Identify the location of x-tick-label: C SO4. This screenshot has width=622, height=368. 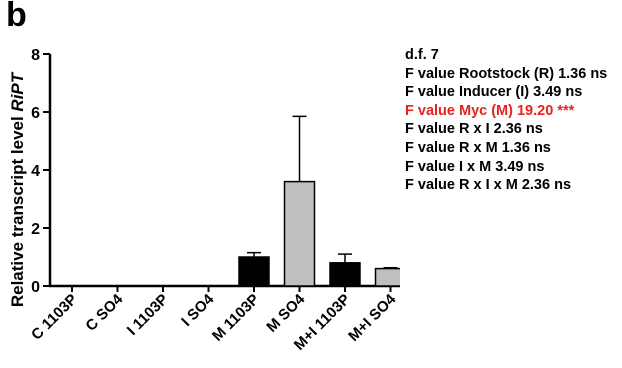
(104, 312).